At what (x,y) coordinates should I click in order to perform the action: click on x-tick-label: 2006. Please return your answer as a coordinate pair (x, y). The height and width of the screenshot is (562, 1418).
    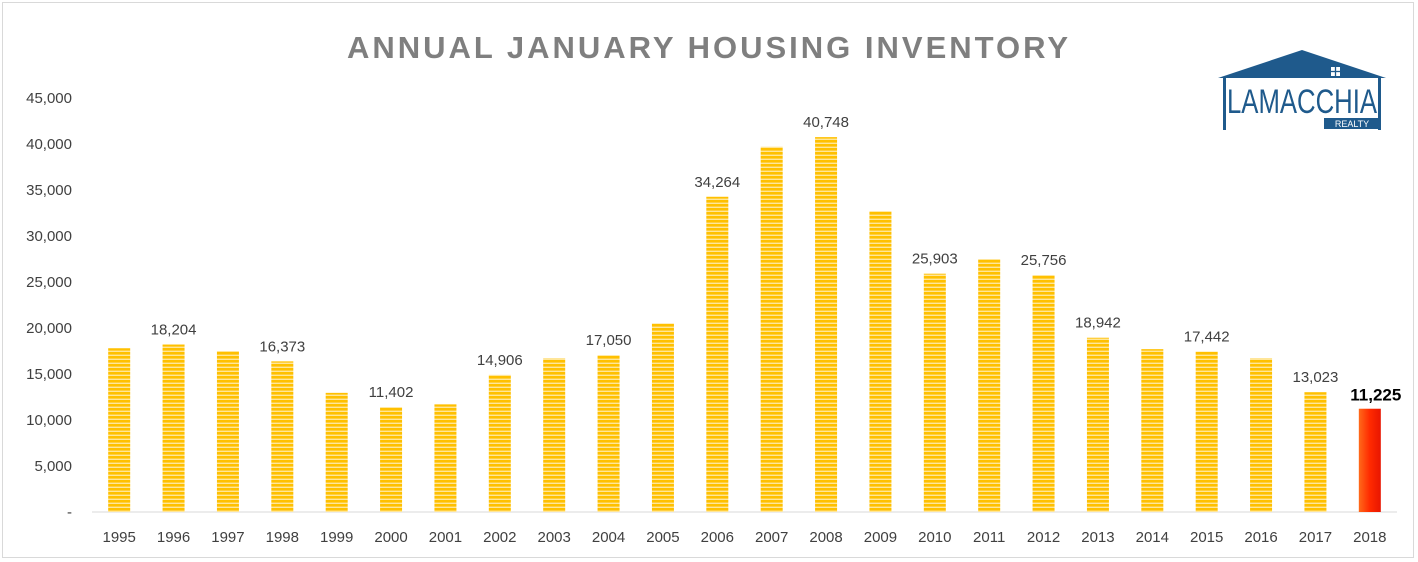
    Looking at the image, I should click on (717, 537).